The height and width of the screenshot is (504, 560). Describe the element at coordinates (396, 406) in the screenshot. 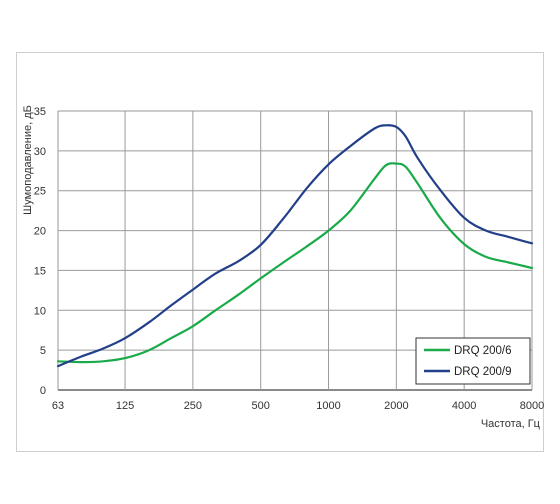

I see `x-tick-label: 2000` at that location.